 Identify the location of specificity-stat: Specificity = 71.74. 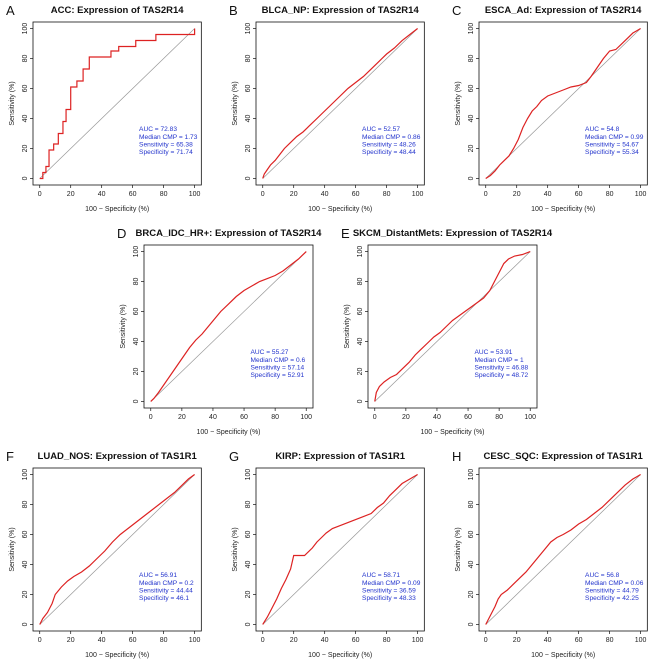
(166, 152).